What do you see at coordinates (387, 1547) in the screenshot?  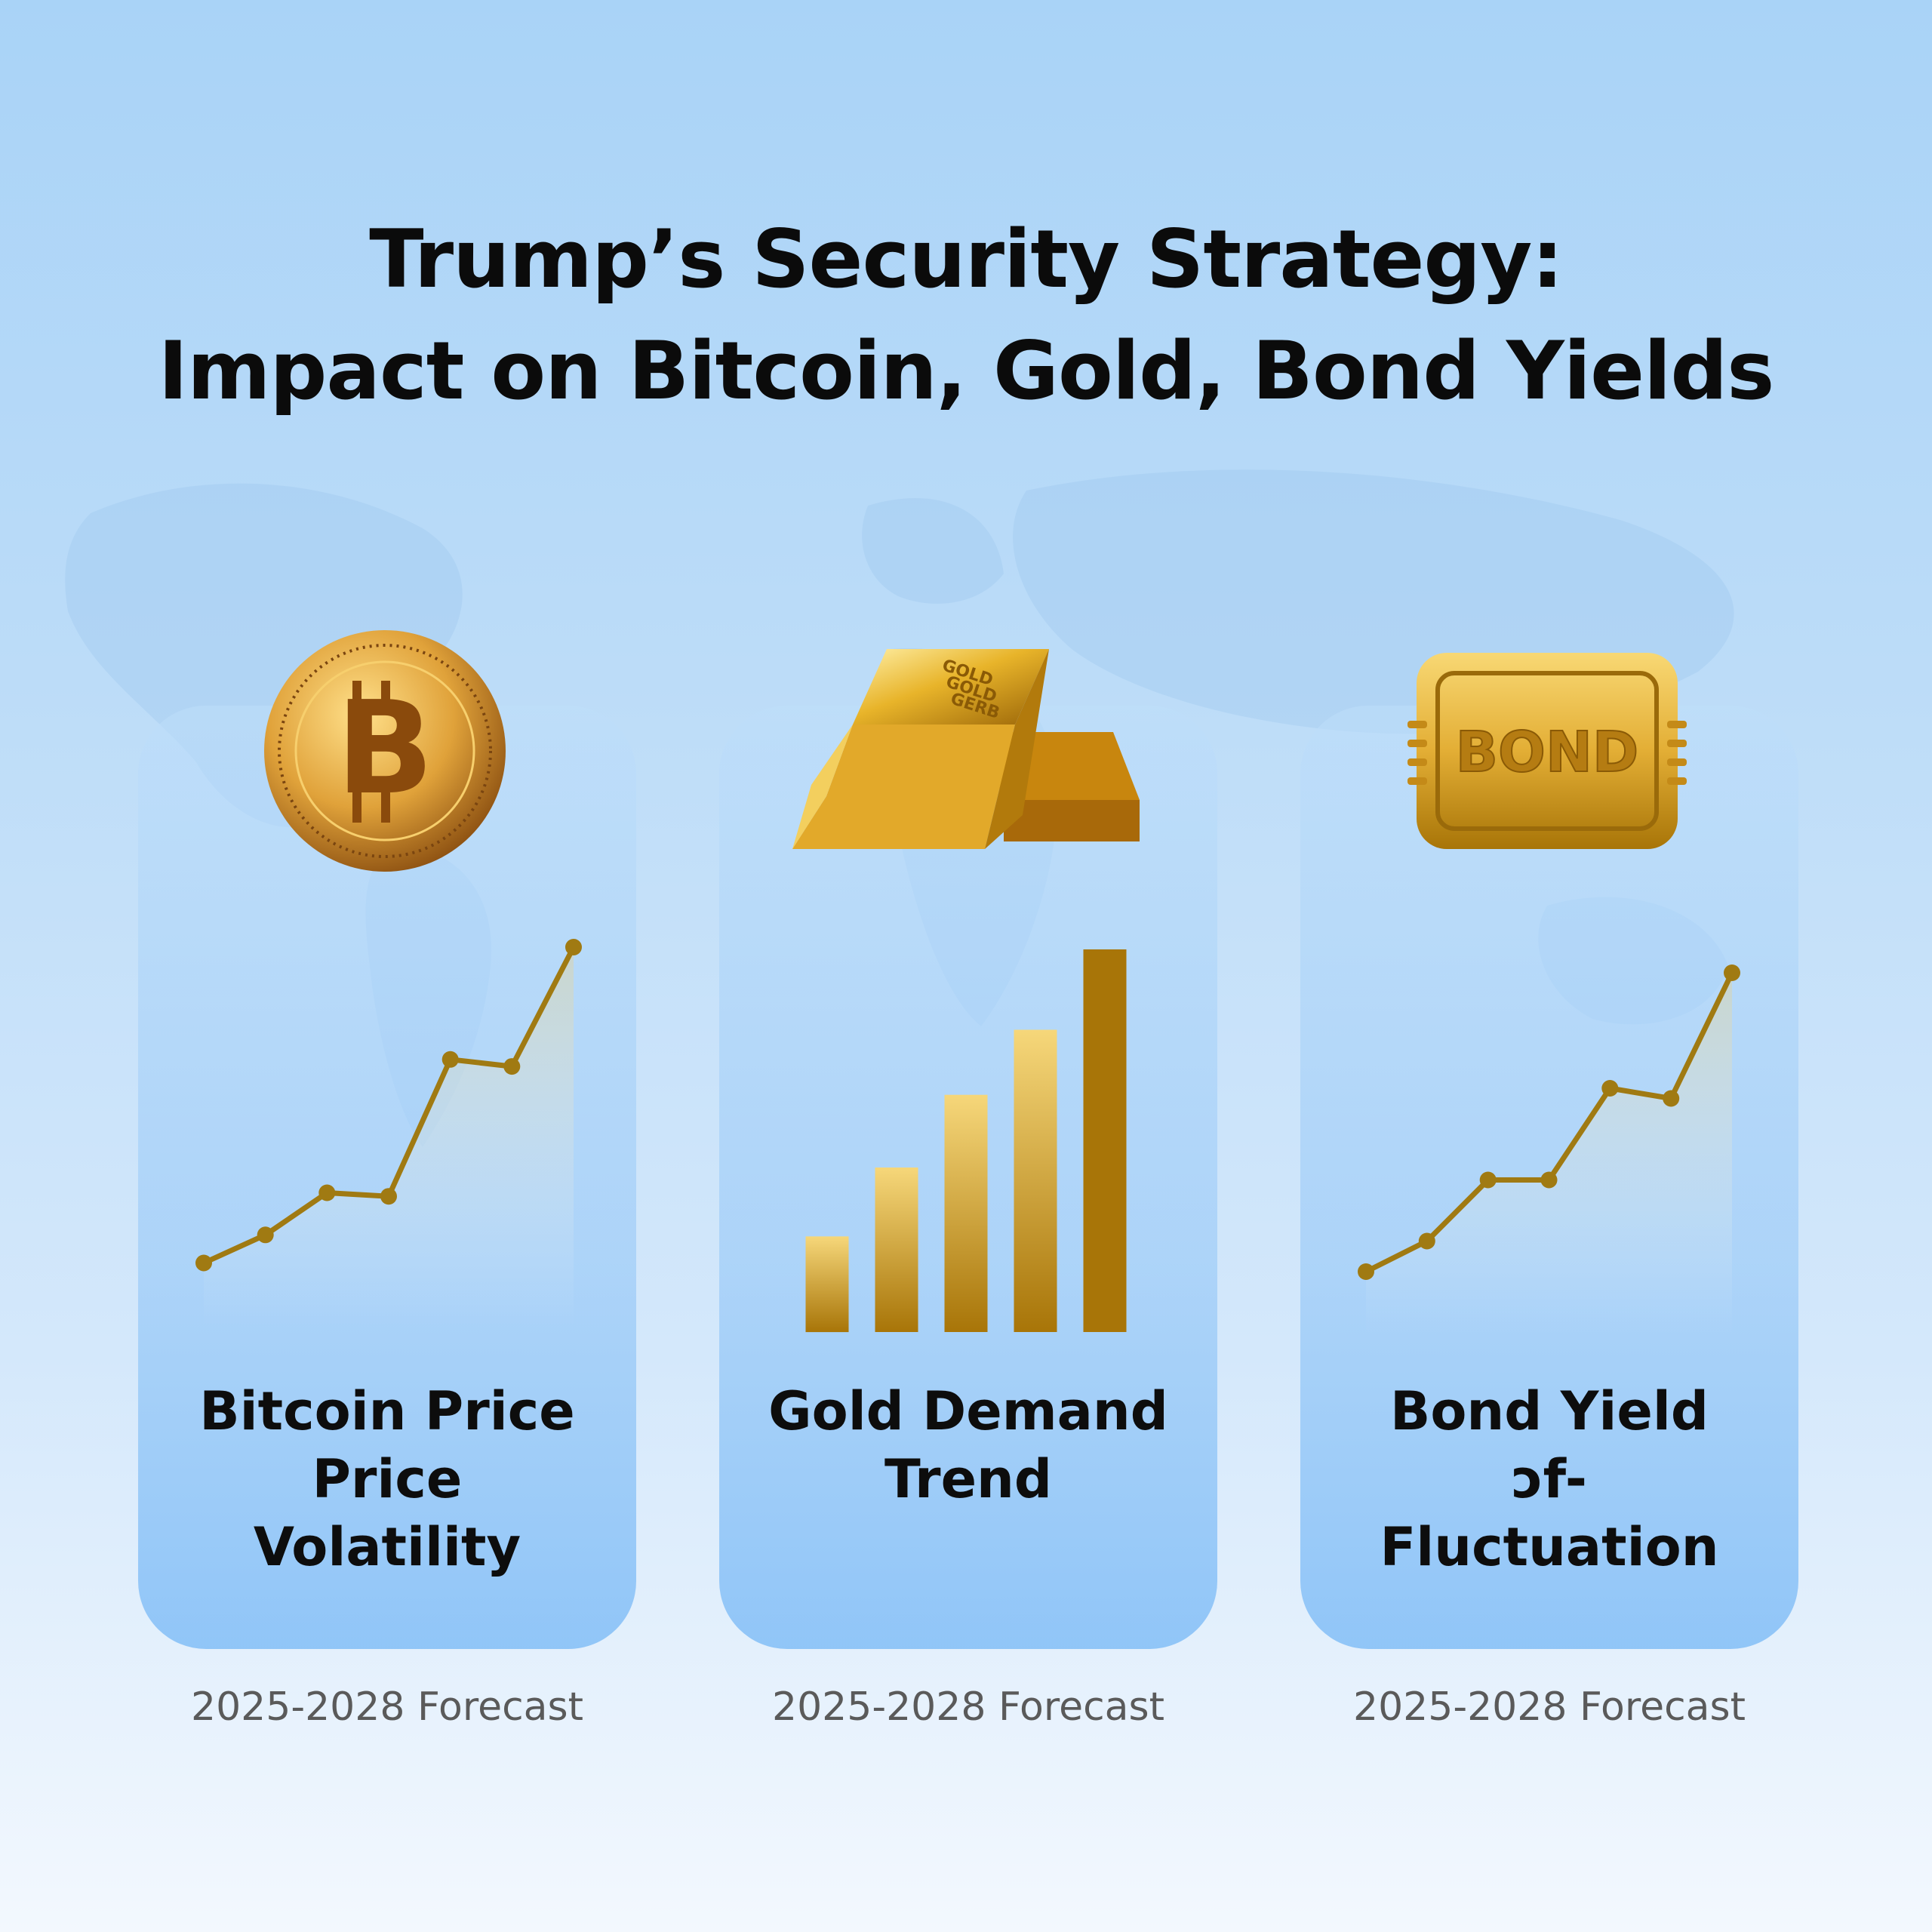 I see `bitcoin-label-line-3: Volatility` at bounding box center [387, 1547].